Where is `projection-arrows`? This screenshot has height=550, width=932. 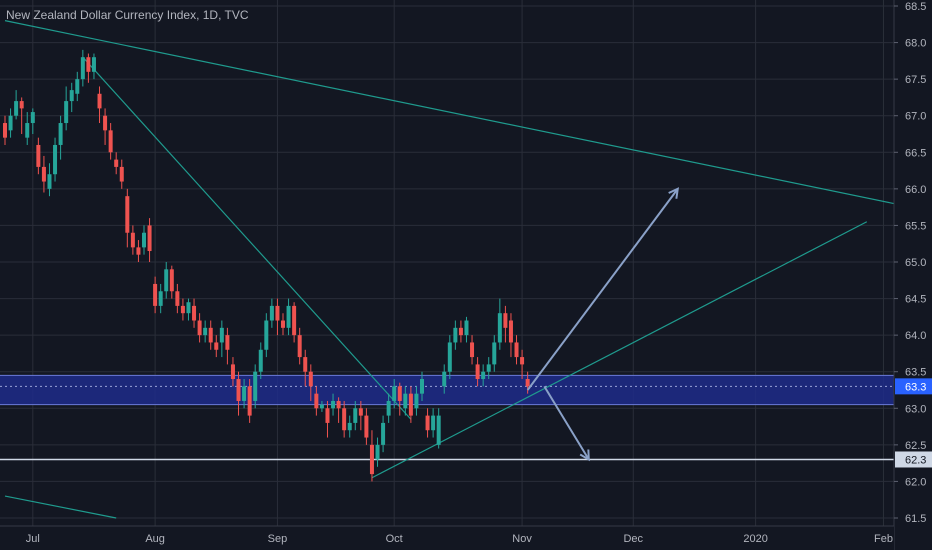
projection-arrows is located at coordinates (603, 324).